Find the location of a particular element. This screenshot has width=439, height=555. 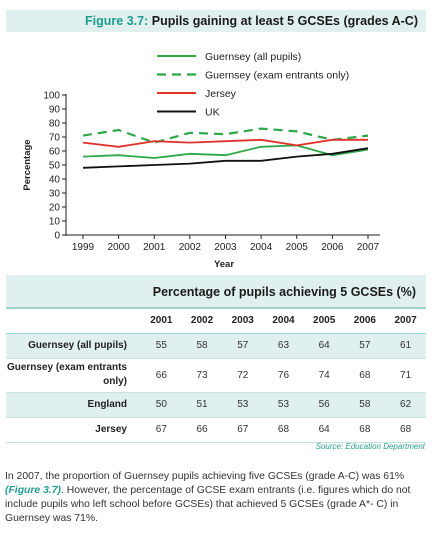

table-row-label: Jersey is located at coordinates (111, 429).